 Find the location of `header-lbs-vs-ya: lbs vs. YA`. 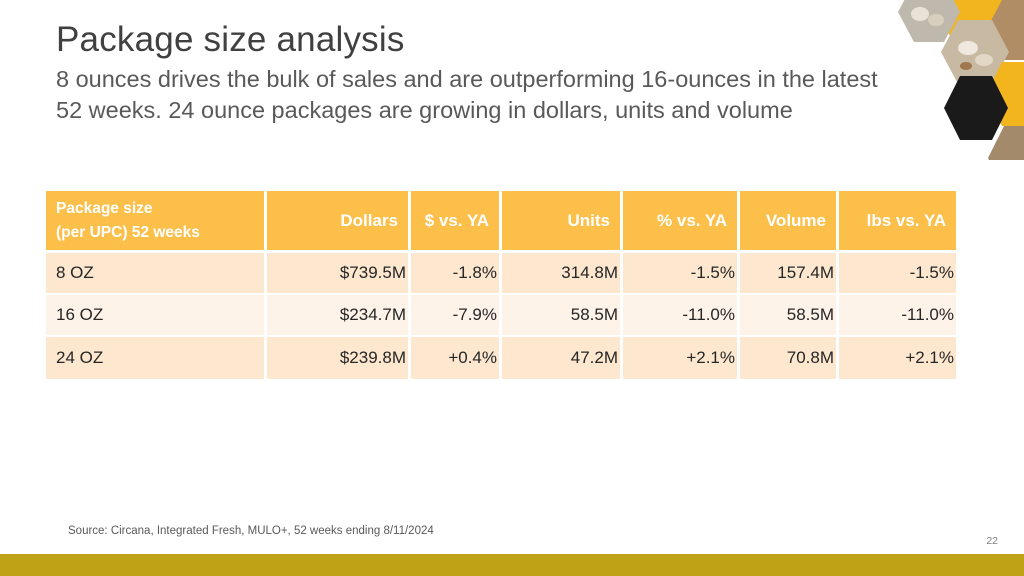

header-lbs-vs-ya: lbs vs. YA is located at coordinates (897, 222).